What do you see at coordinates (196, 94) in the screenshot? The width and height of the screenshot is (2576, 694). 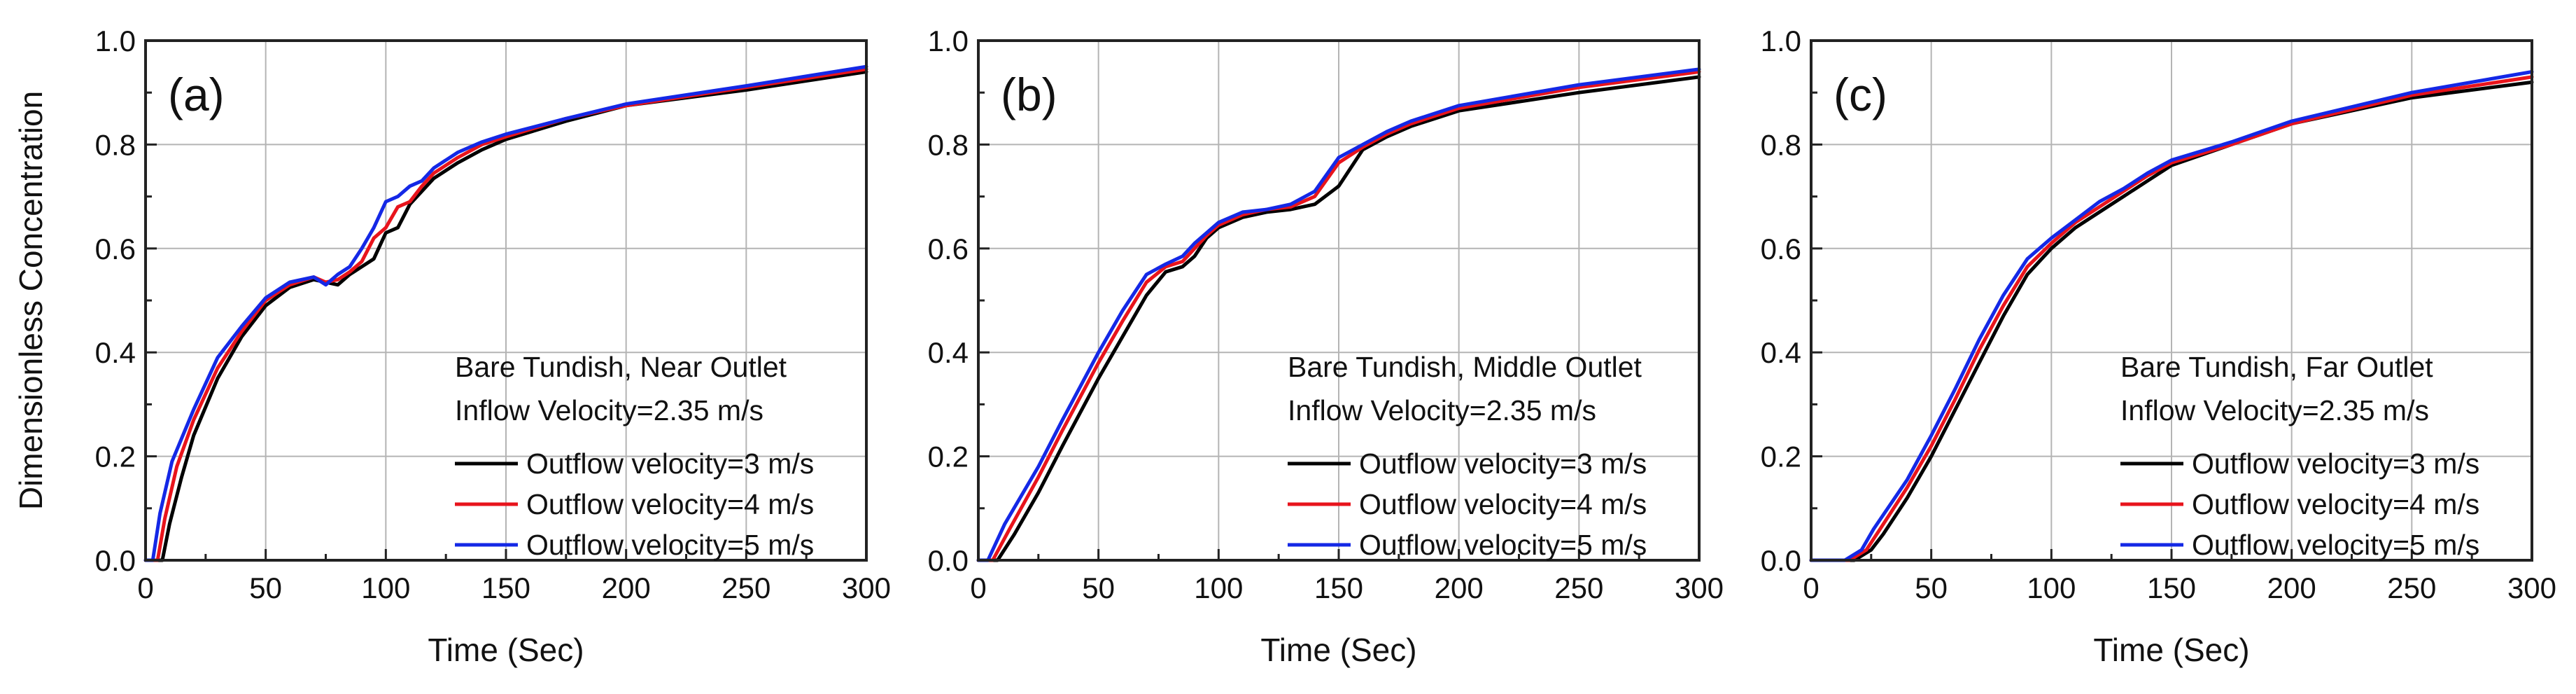 I see `panel-label: (a)` at bounding box center [196, 94].